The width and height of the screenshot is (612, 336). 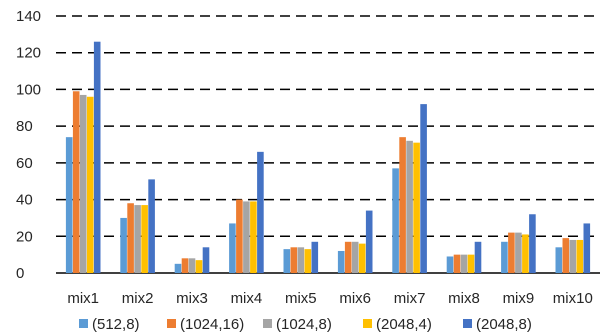 I want to click on legend-label: (1024,8), so click(x=304, y=324).